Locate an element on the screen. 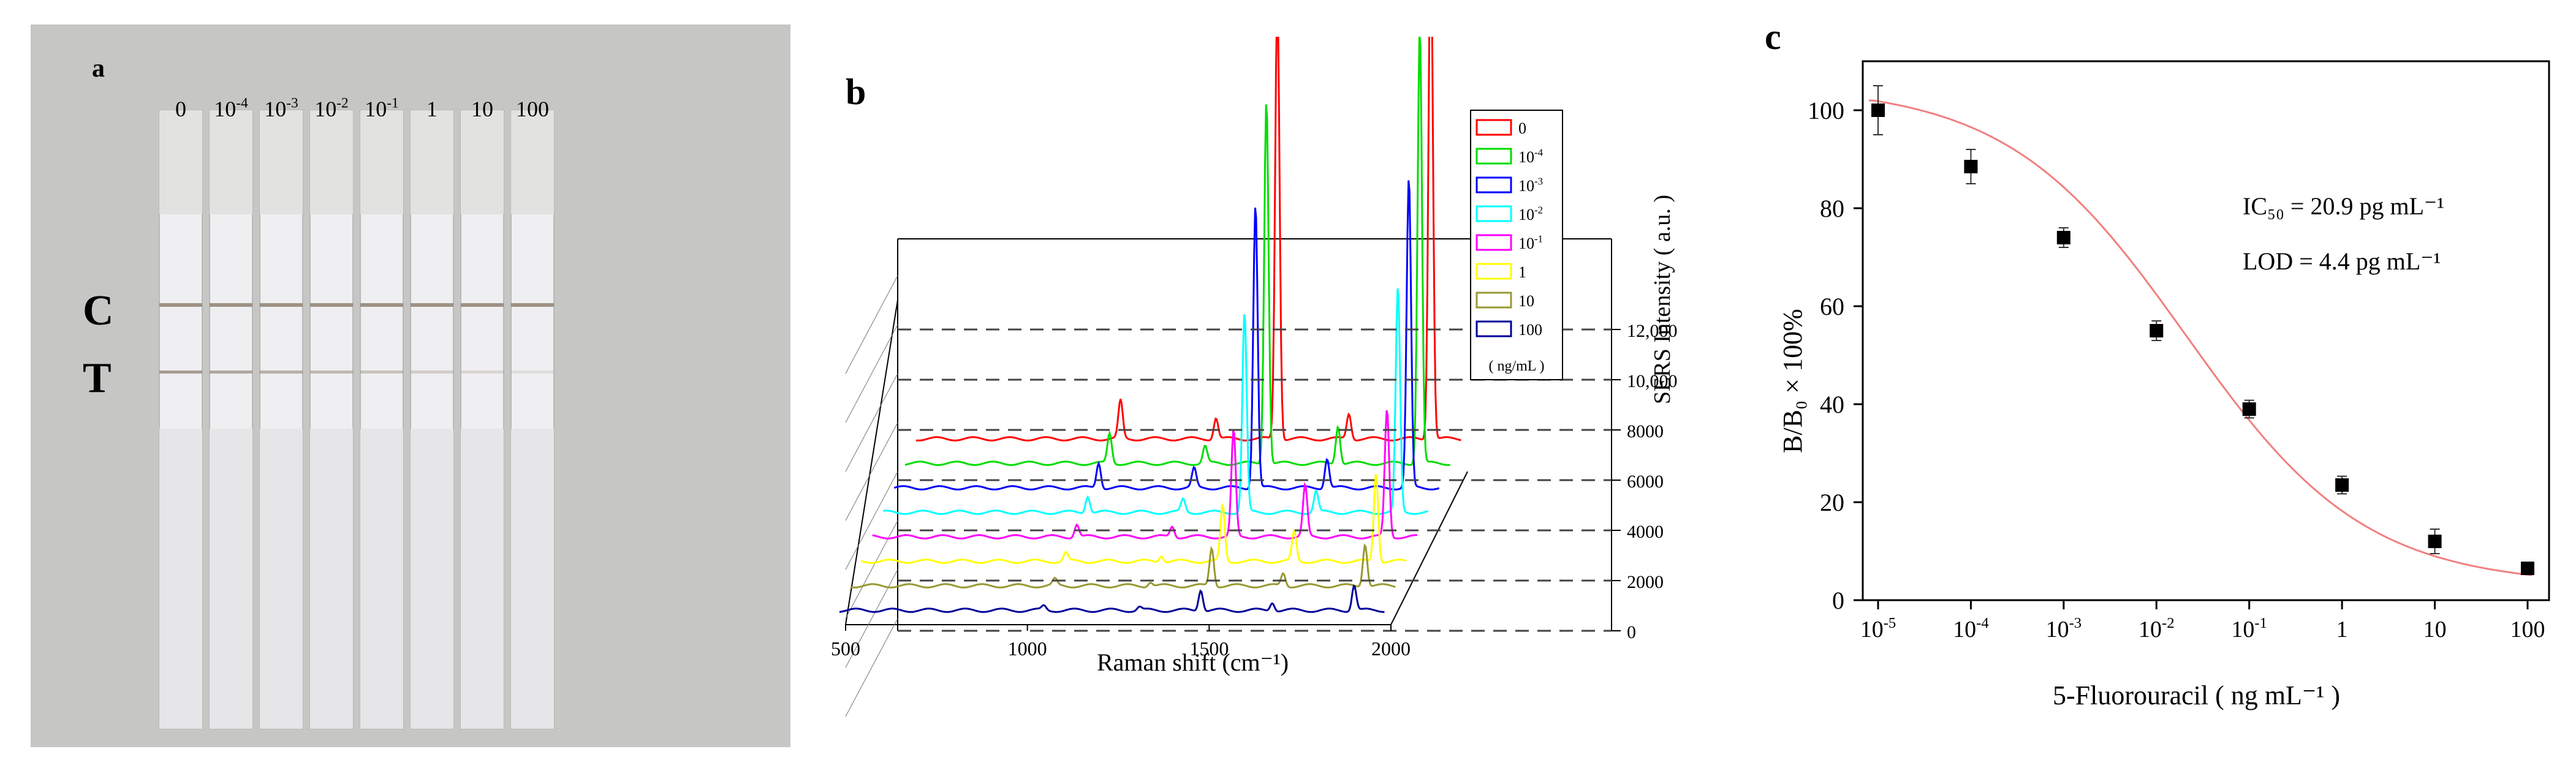 The height and width of the screenshot is (779, 2576). curve-x-tick-label: 1 is located at coordinates (2342, 629).